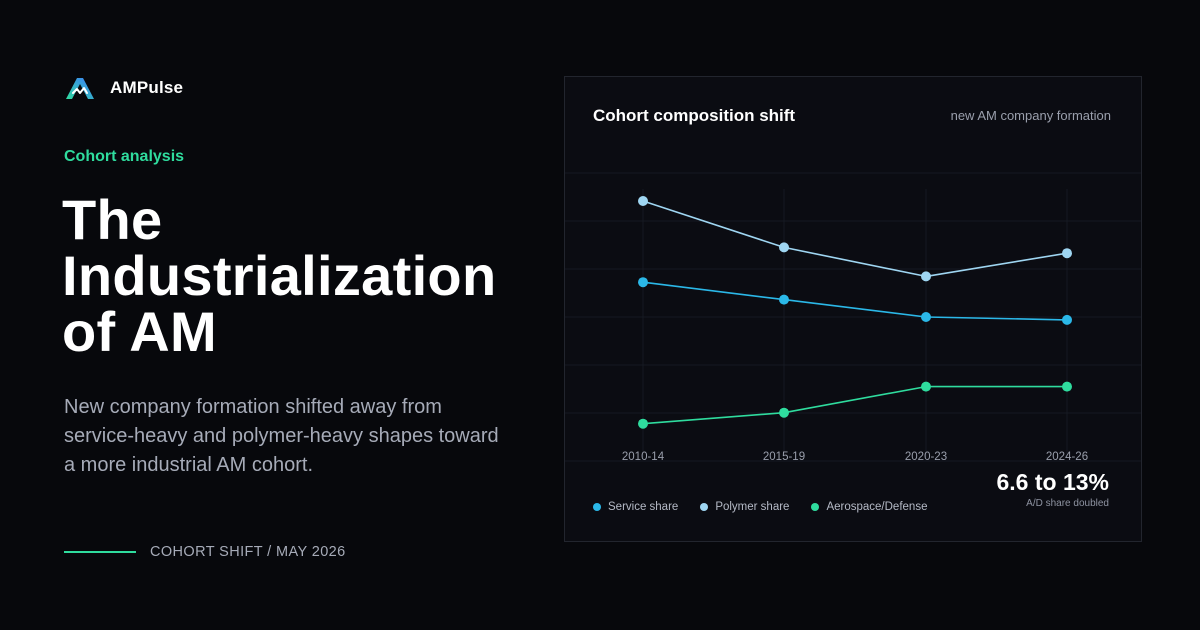 The width and height of the screenshot is (1200, 630). Describe the element at coordinates (752, 507) in the screenshot. I see `legend-label: Polymer share` at that location.